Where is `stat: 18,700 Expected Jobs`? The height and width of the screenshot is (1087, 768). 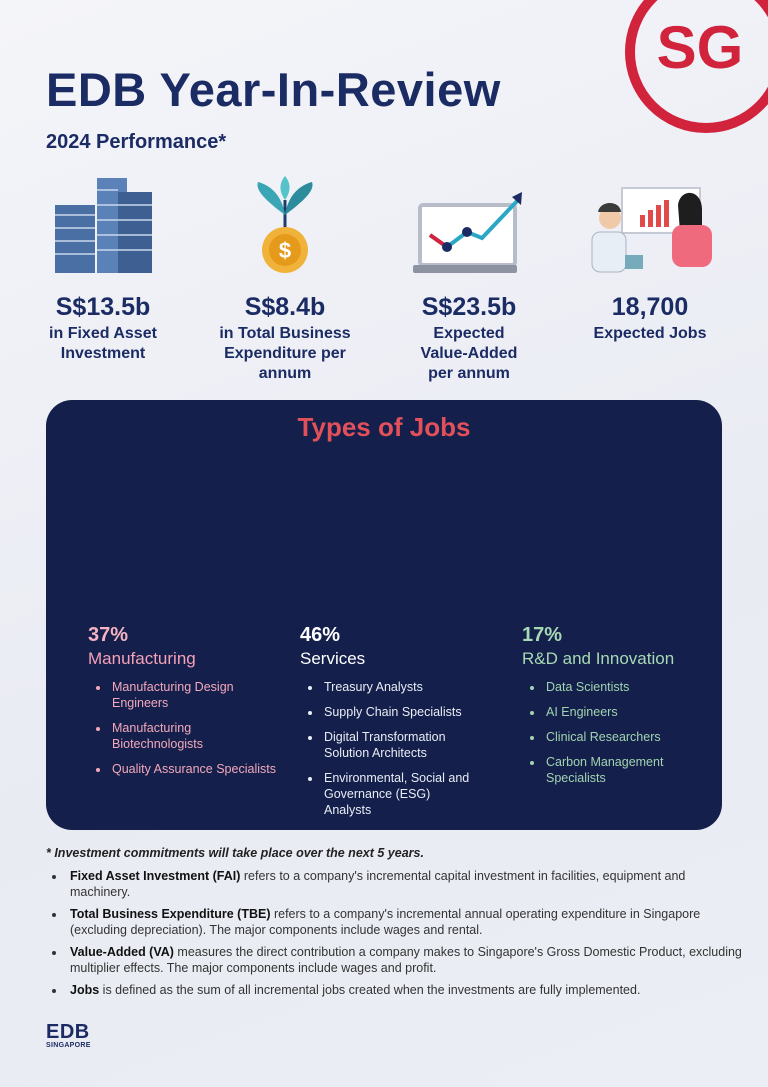 stat: 18,700 Expected Jobs is located at coordinates (650, 318).